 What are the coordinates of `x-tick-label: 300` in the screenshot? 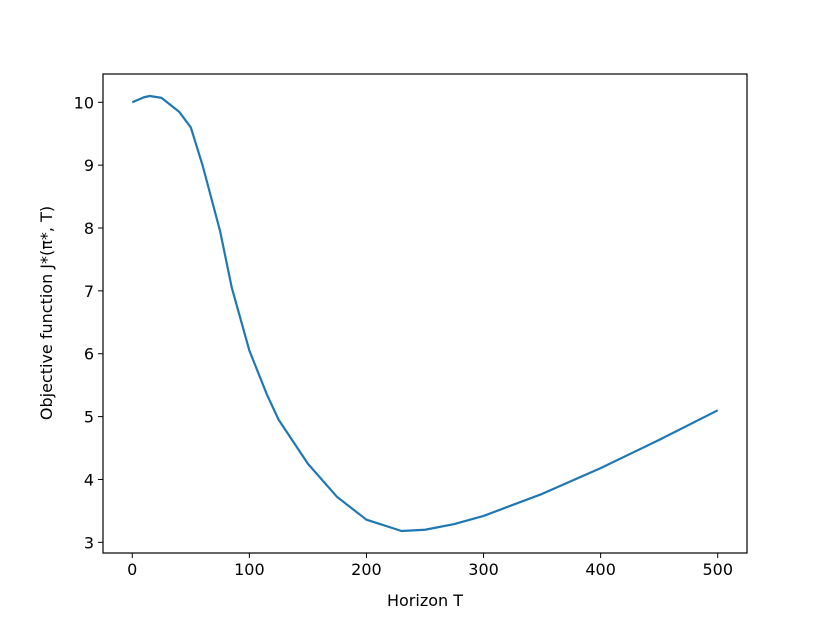 It's located at (483, 569).